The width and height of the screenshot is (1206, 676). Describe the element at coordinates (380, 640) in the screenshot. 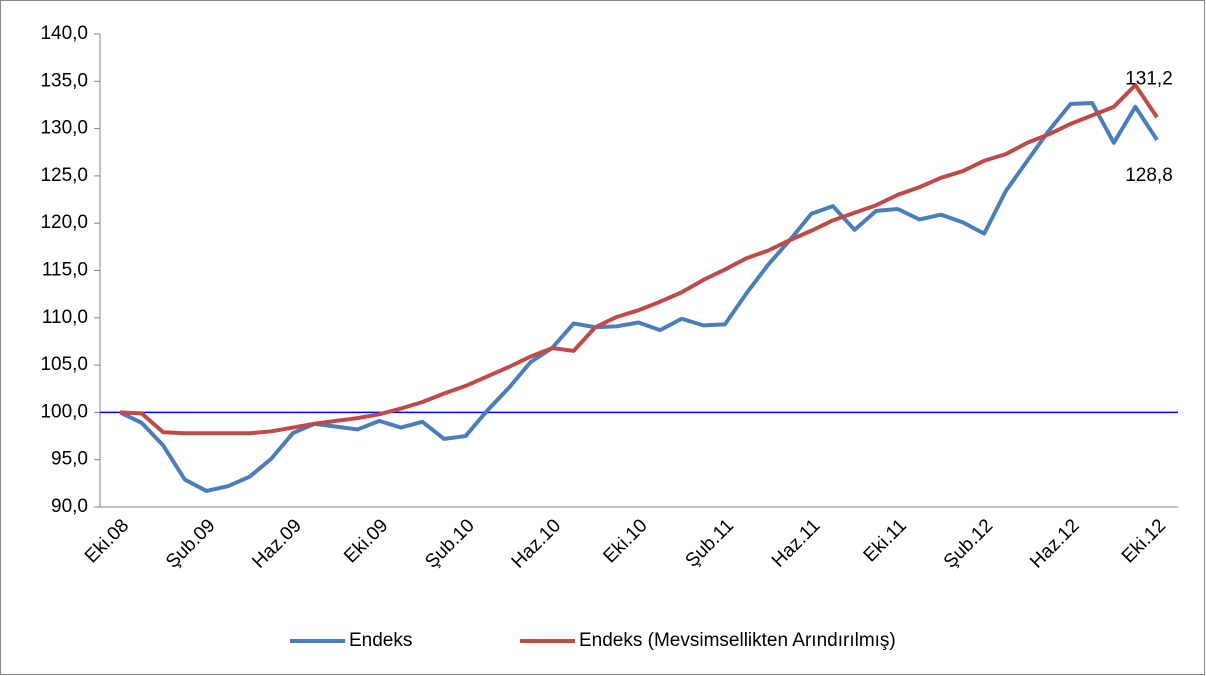

I see `legend-label: Endeks` at that location.